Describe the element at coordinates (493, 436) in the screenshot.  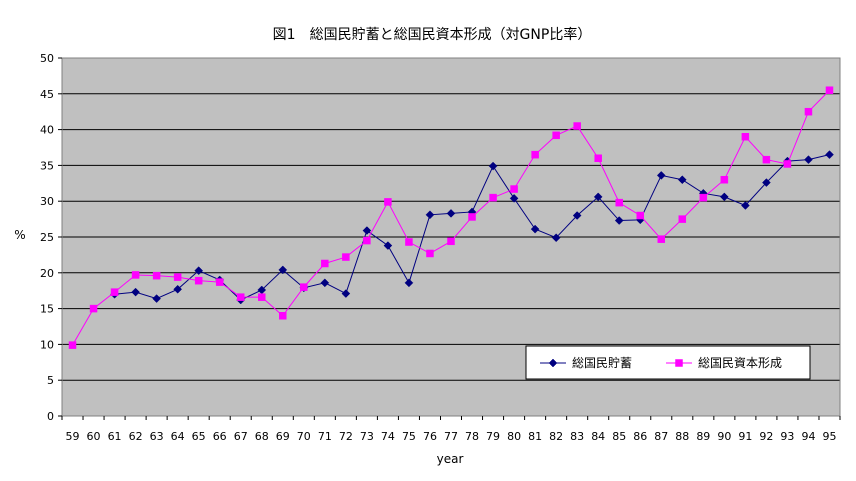
I see `x-tick-label: 79` at that location.